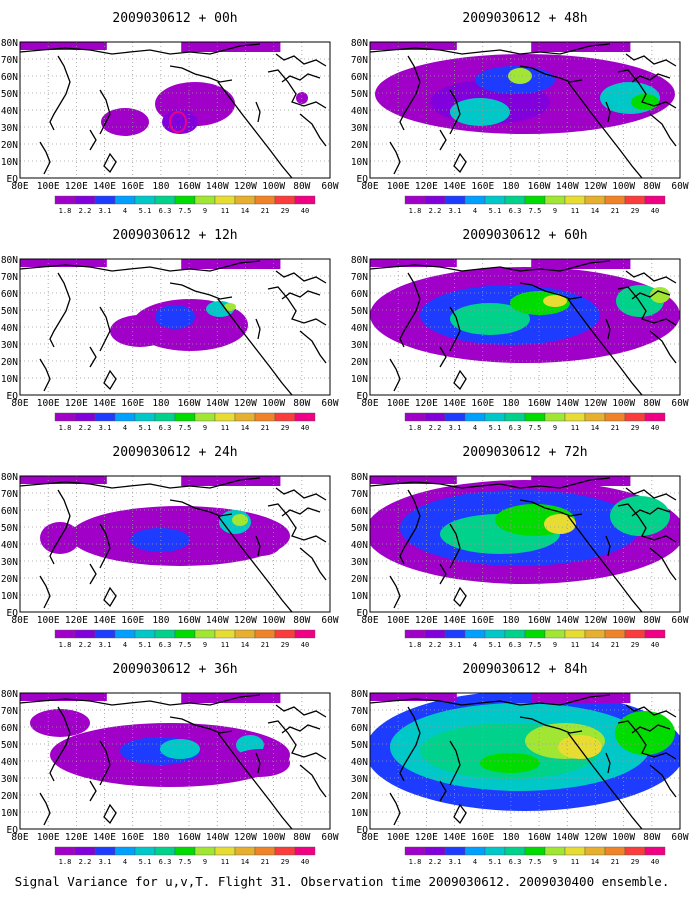 The image size is (700, 900). I want to click on panel-title: 2009030612 + 72h, so click(524, 452).